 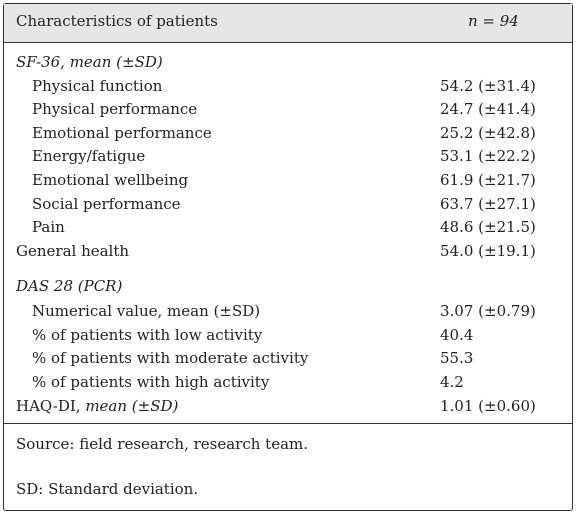 What do you see at coordinates (488, 86) in the screenshot?
I see `row-value: 54.2 (±31.4)` at bounding box center [488, 86].